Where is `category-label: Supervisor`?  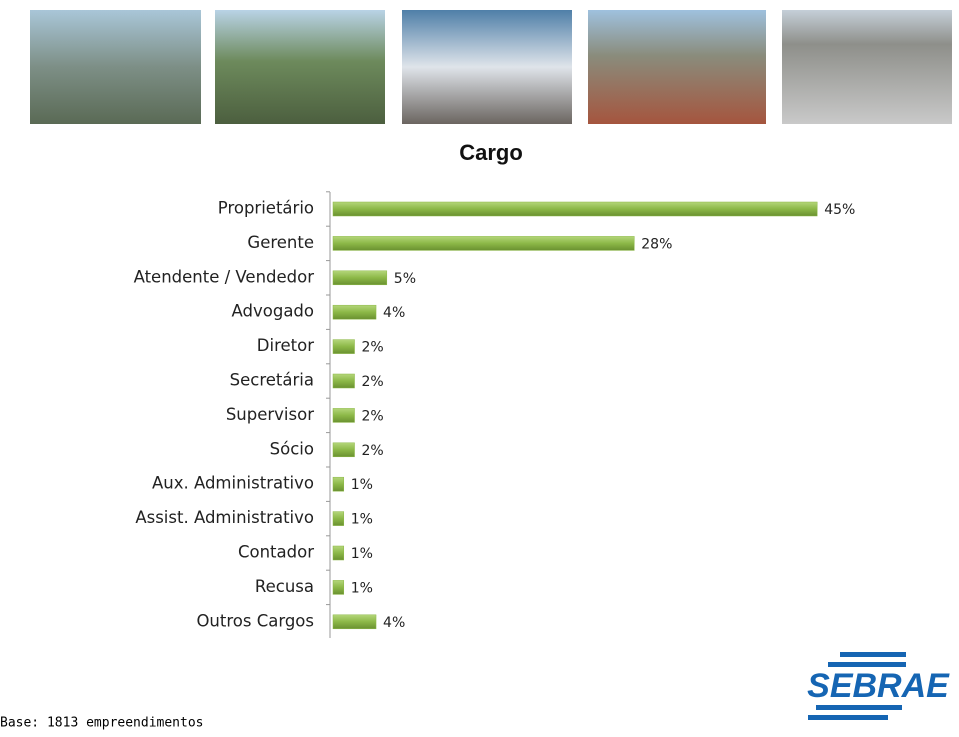 category-label: Supervisor is located at coordinates (270, 414).